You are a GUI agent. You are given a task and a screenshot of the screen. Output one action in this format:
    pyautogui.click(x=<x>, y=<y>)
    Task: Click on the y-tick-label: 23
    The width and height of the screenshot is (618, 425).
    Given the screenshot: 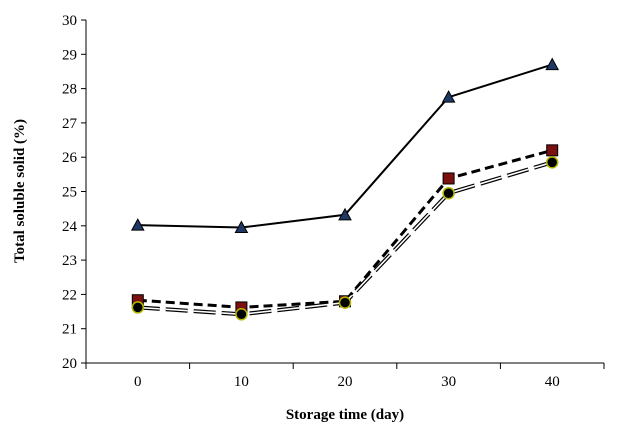 What is the action you would take?
    pyautogui.click(x=69, y=261)
    